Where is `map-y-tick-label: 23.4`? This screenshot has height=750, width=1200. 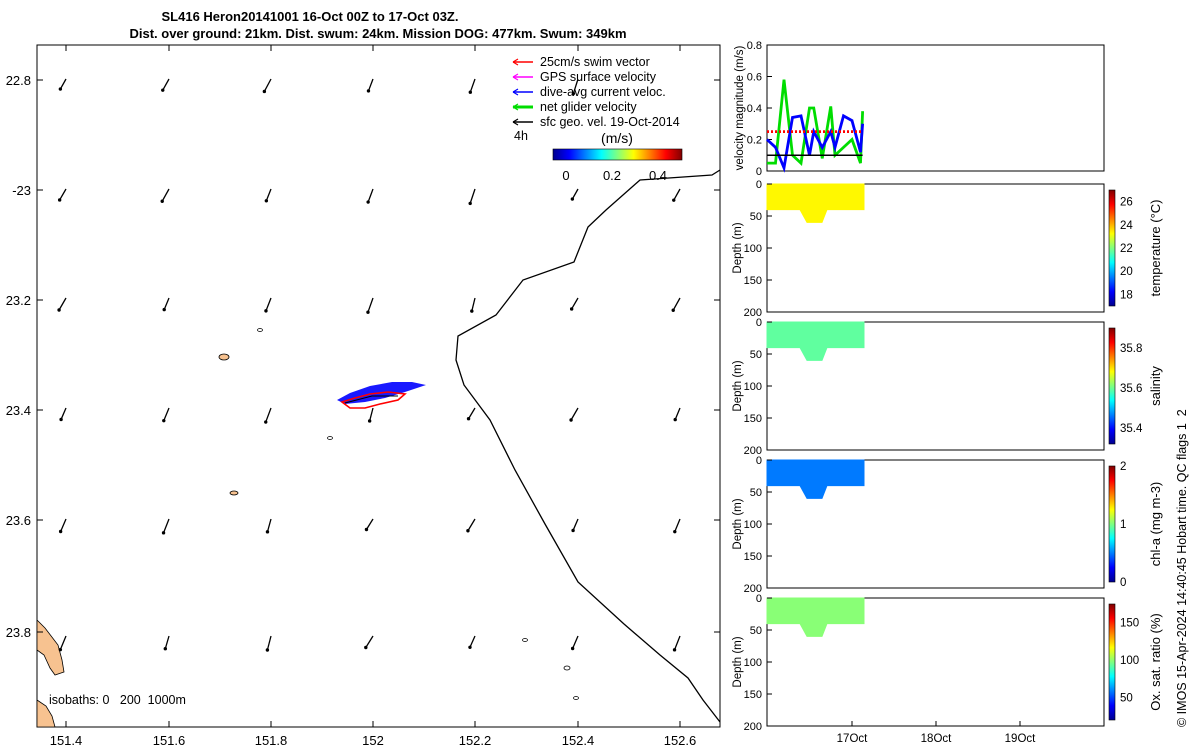
map-y-tick-label: 23.4 is located at coordinates (18, 410).